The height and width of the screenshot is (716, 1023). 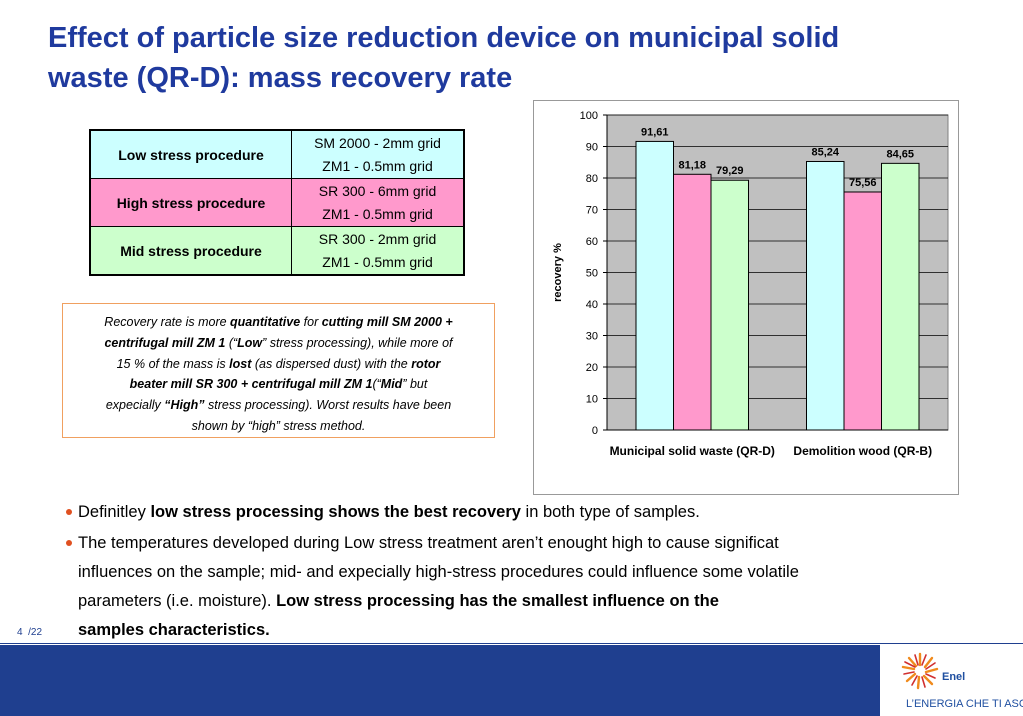 What do you see at coordinates (265, 322) in the screenshot?
I see `text-run: quantitative` at bounding box center [265, 322].